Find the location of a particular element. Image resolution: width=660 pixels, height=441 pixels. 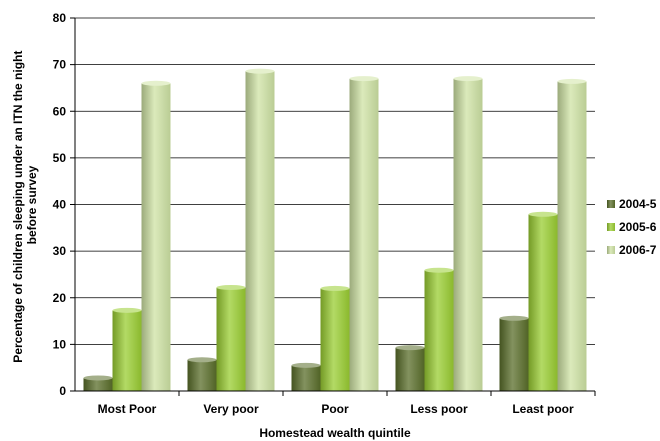

y-tick-label: 30 is located at coordinates (60, 251).